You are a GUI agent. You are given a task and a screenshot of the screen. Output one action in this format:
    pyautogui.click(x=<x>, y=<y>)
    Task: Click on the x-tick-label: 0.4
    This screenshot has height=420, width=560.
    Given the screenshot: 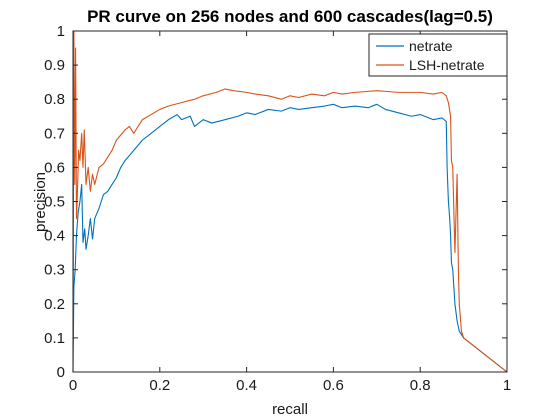 What is the action you would take?
    pyautogui.click(x=246, y=385)
    